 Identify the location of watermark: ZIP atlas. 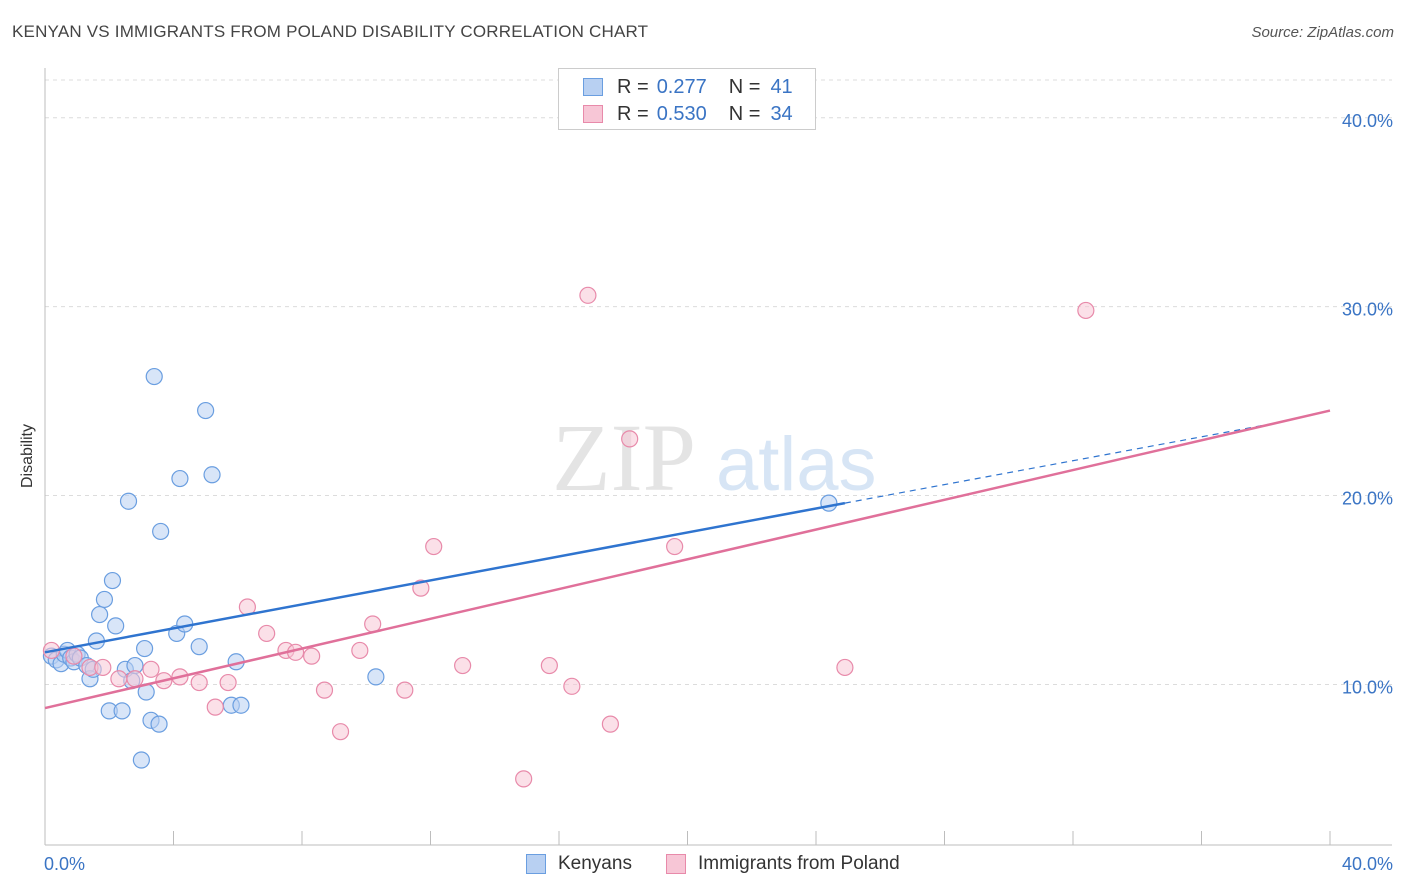
(714, 457).